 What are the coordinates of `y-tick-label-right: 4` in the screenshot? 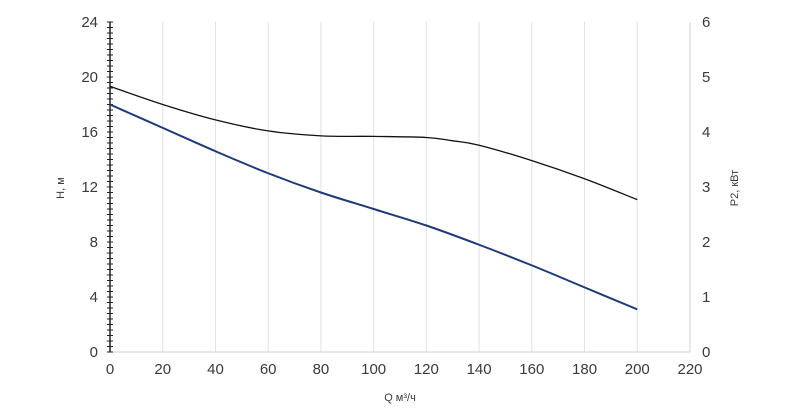 It's located at (706, 132).